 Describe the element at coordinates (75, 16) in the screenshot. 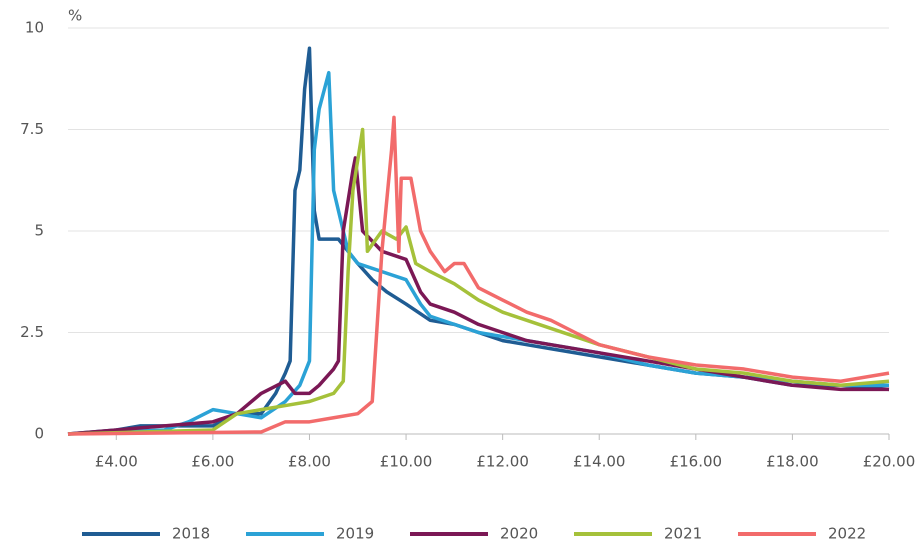

I see `y-axis-label: %` at that location.